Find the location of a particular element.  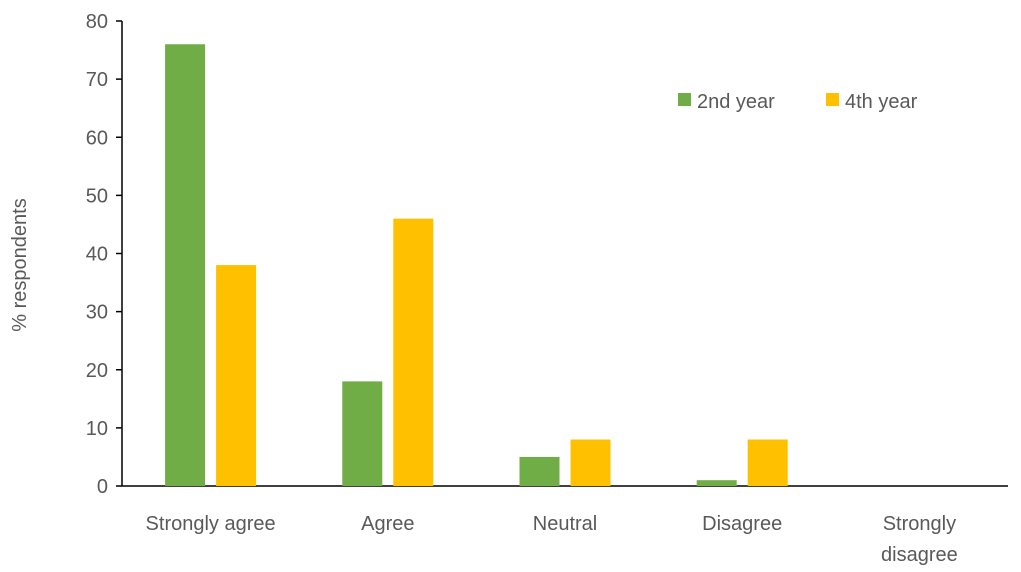

x-tick-label-line: Neutral is located at coordinates (565, 524).